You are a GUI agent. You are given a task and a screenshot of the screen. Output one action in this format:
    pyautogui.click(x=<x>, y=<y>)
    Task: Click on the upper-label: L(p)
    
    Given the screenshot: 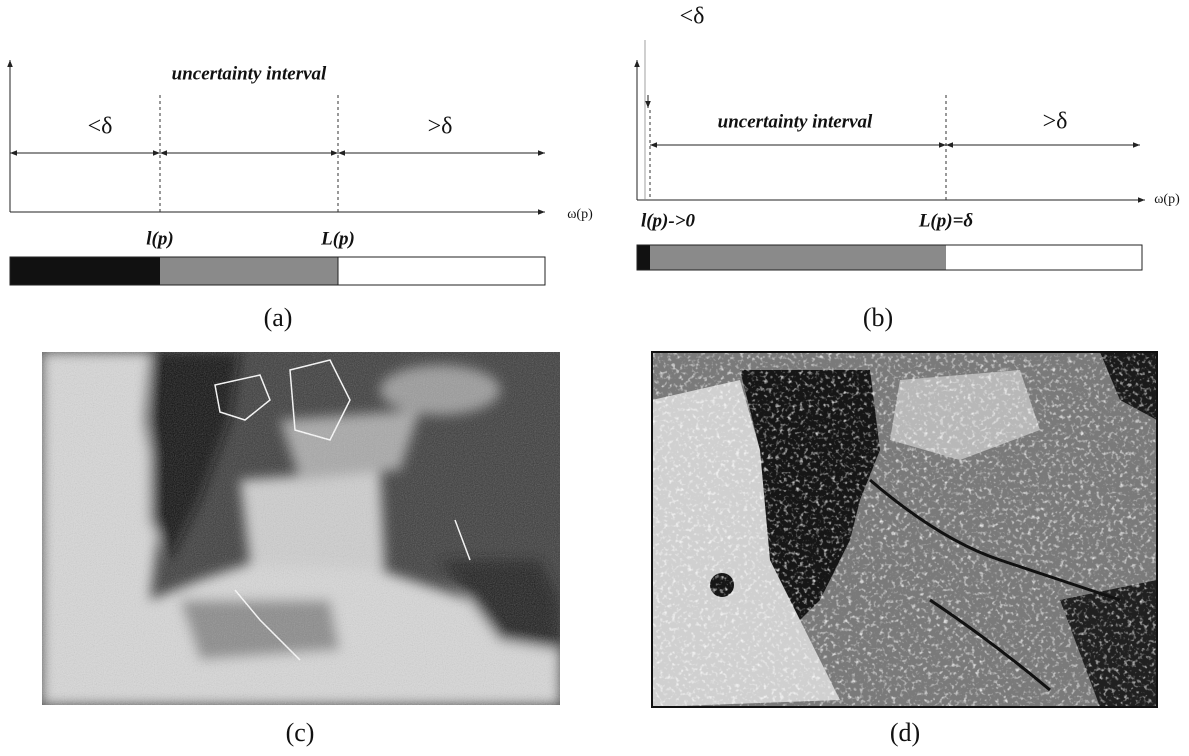 What is the action you would take?
    pyautogui.click(x=337, y=238)
    